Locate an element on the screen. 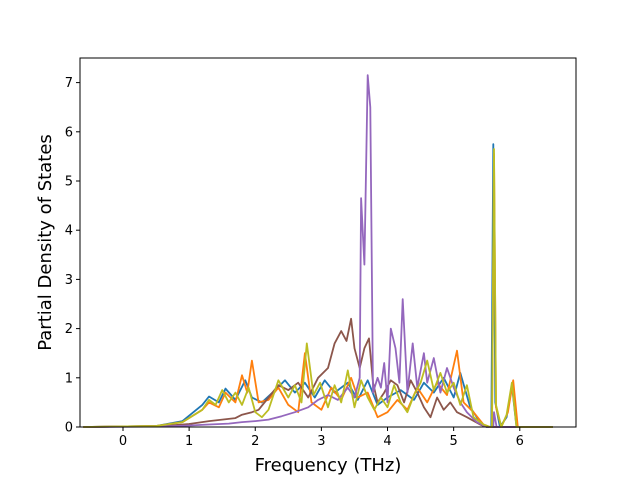 The height and width of the screenshot is (480, 640). x-tick-label: 3 is located at coordinates (321, 441).